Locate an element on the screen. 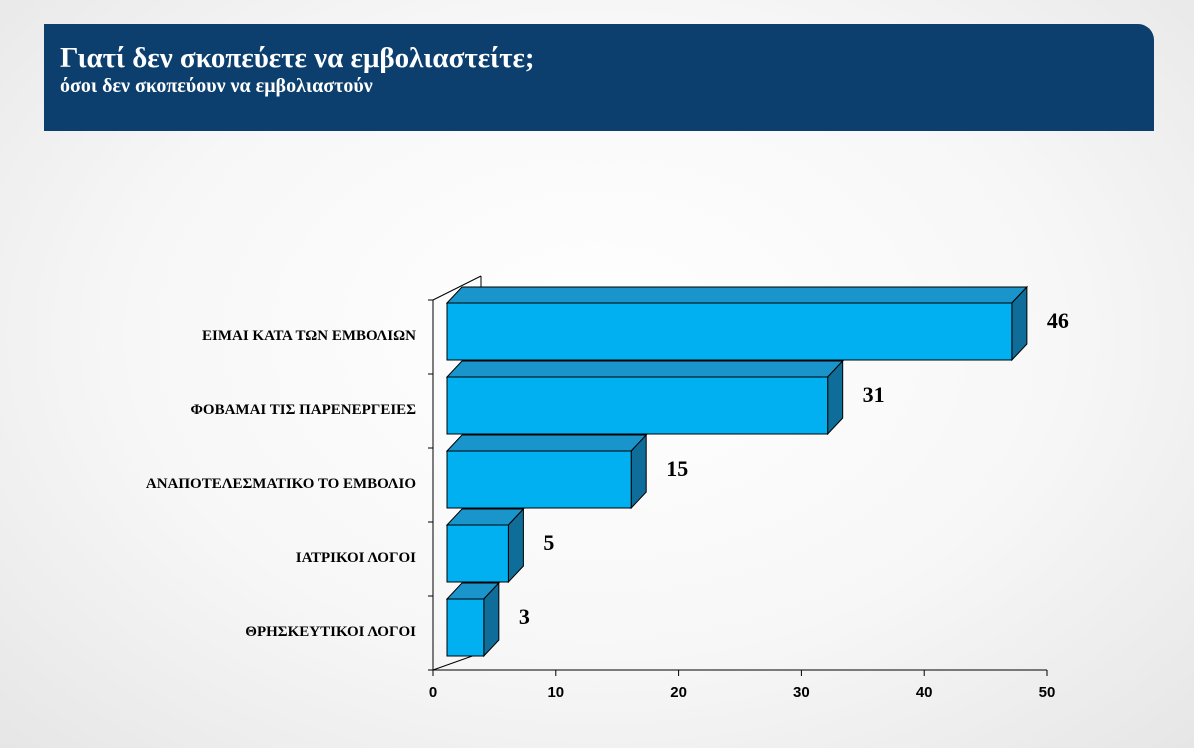  category-label: ΘΡΗΣΚΕΥΤΙΚΟΙ ΛΟΓΟΙ is located at coordinates (330, 632).